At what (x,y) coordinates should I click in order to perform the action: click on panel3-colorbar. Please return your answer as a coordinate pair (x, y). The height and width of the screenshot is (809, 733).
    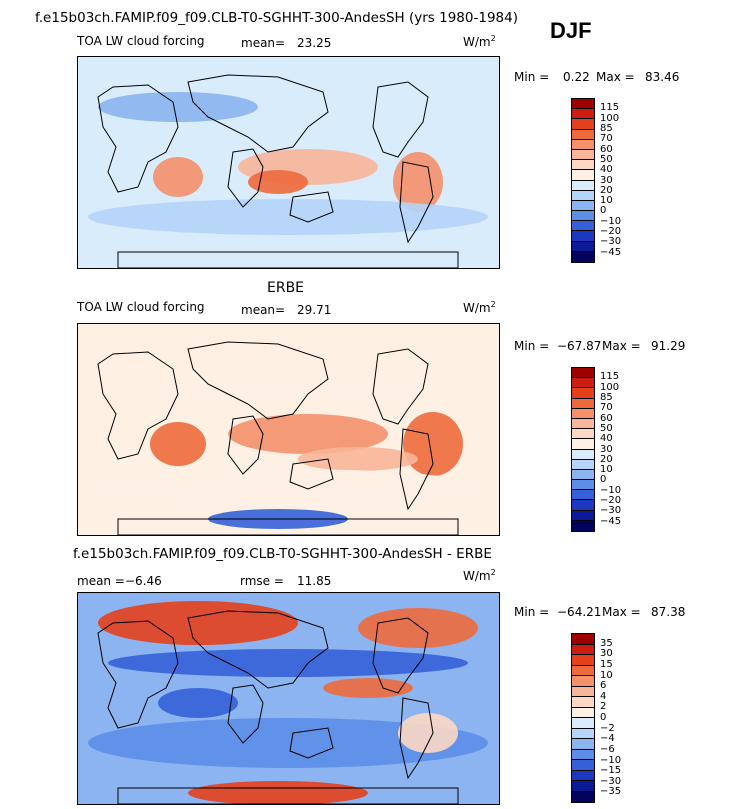
    Looking at the image, I should click on (583, 718).